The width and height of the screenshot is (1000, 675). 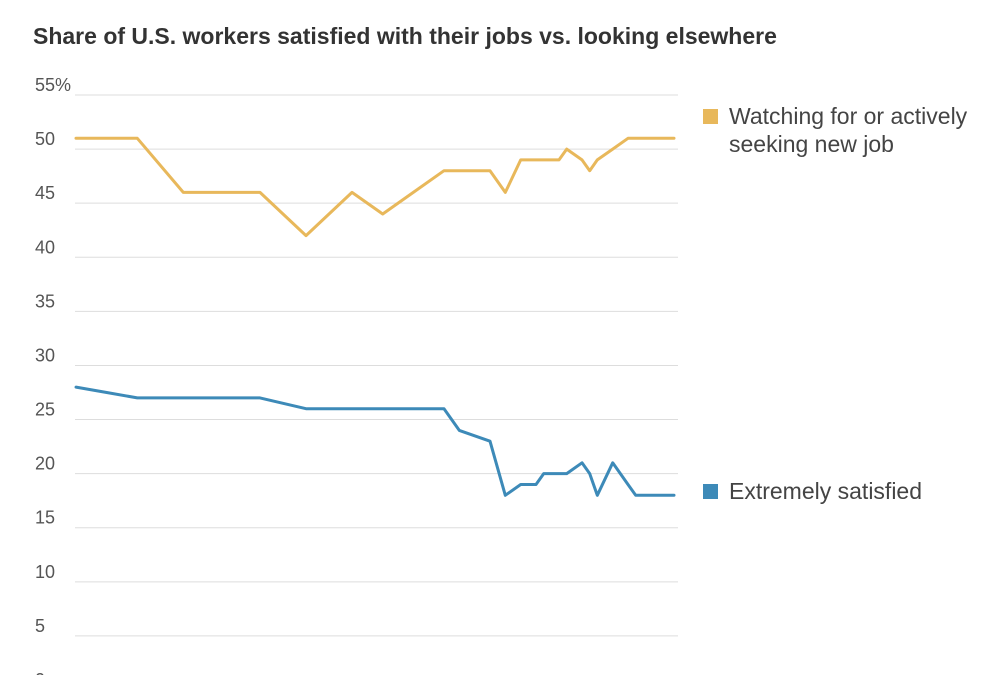 I want to click on y-tick-label-15: 15, so click(x=45, y=518).